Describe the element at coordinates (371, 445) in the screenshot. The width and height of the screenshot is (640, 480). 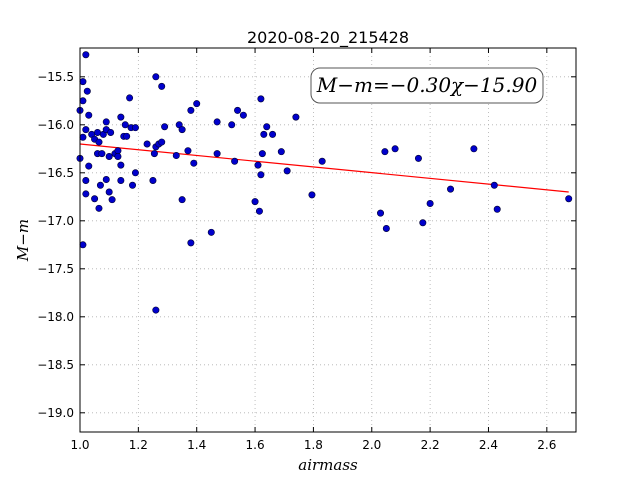
I see `x-tick-label: 2.0` at that location.